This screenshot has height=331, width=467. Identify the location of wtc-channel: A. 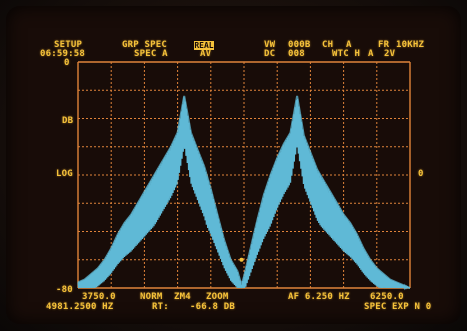
(371, 54).